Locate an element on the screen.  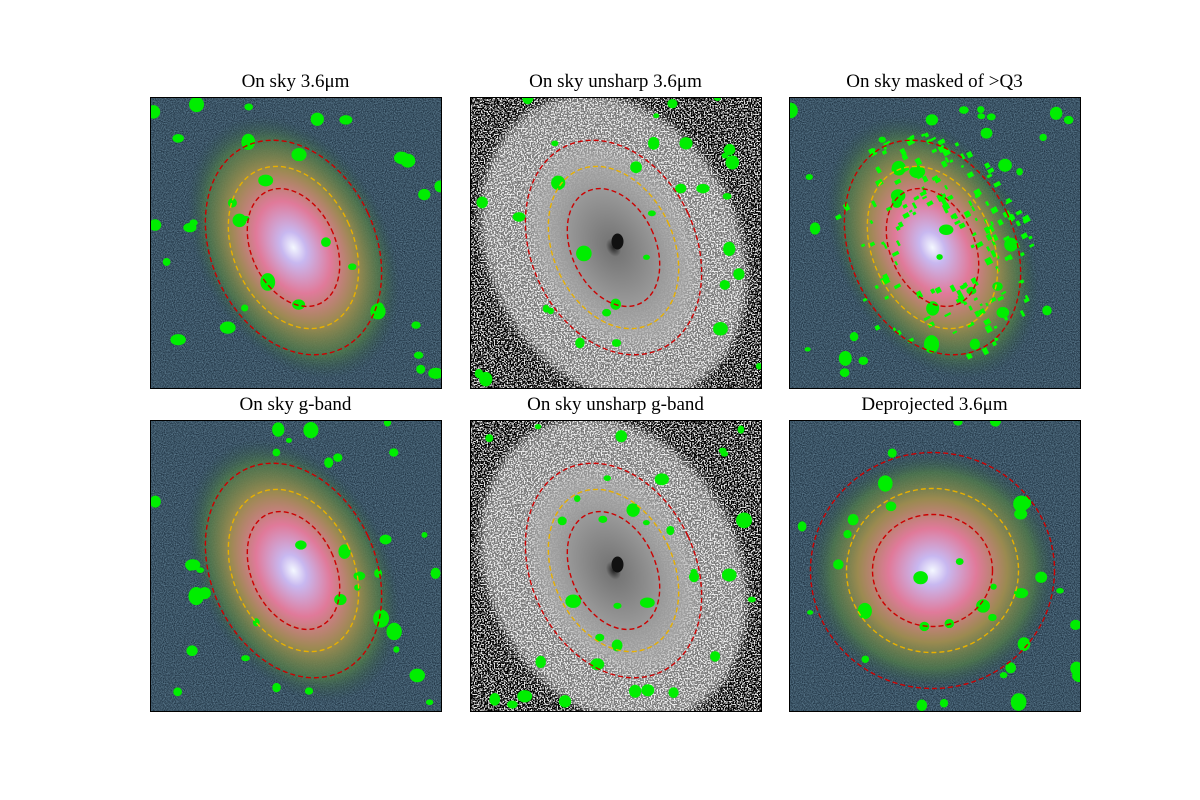
galaxy-core is located at coordinates (613, 570).